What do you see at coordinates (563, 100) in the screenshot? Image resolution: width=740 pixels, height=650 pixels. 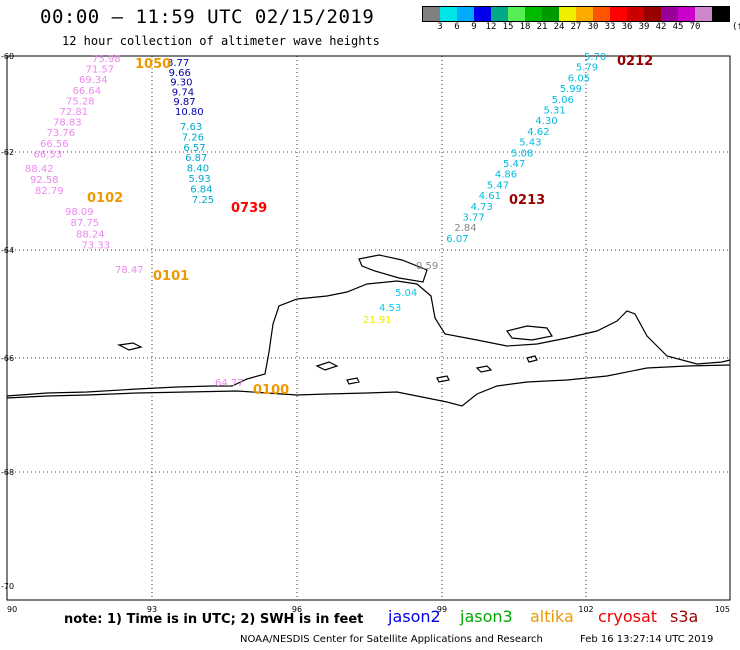 I see `swh-value: 5.06` at bounding box center [563, 100].